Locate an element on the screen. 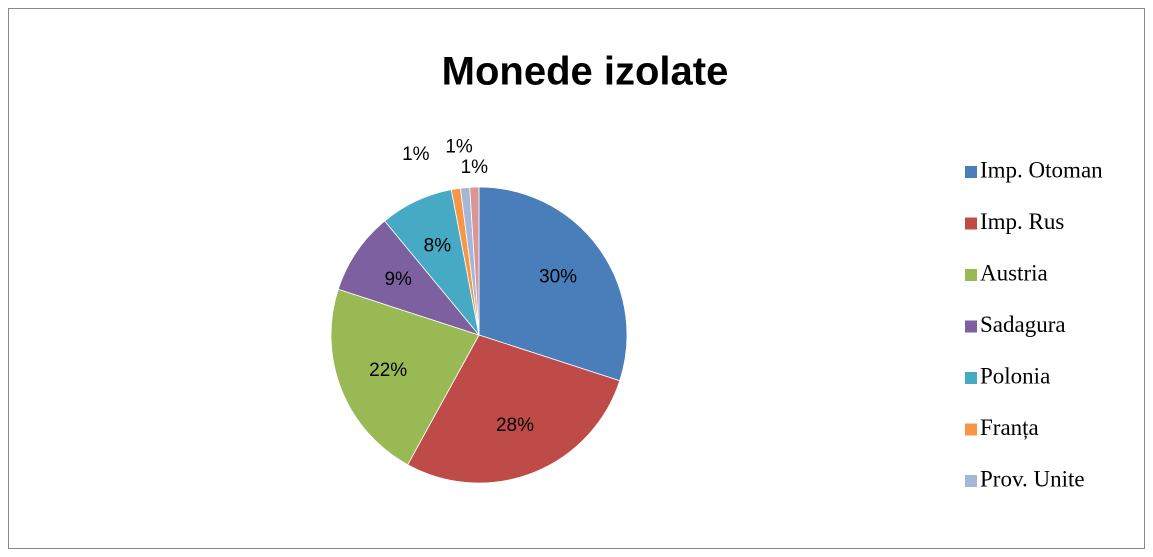 The height and width of the screenshot is (557, 1153). data-label: 28% is located at coordinates (515, 425).